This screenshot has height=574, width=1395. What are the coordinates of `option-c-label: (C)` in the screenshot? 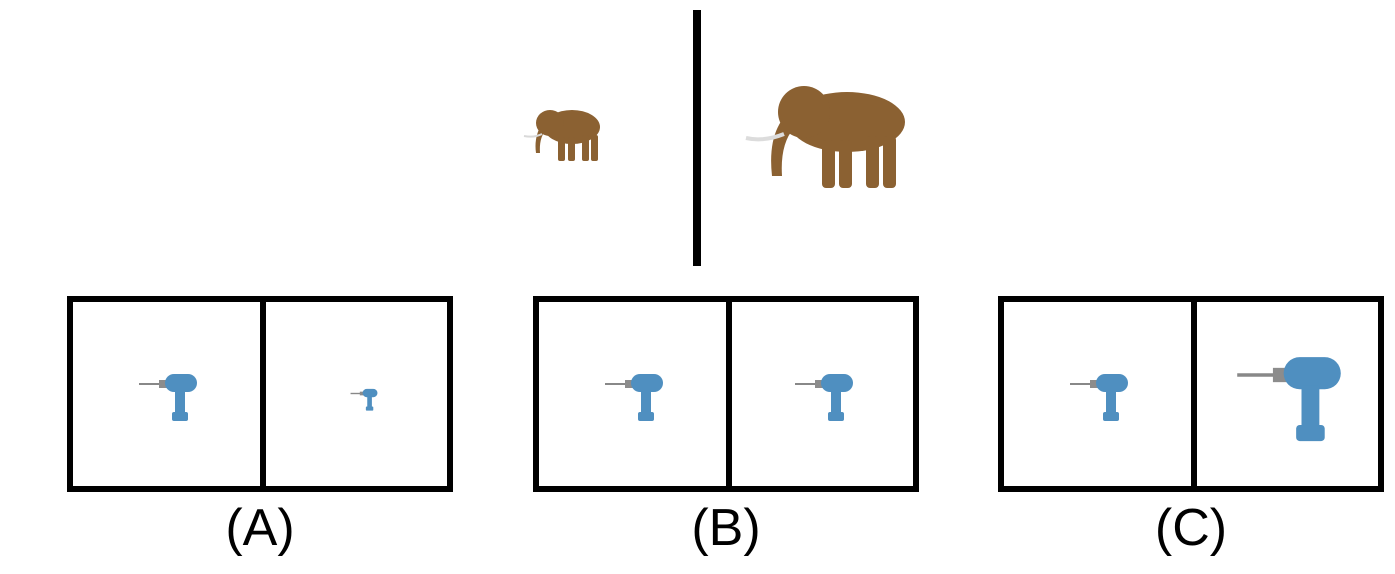 It's located at (1191, 528).